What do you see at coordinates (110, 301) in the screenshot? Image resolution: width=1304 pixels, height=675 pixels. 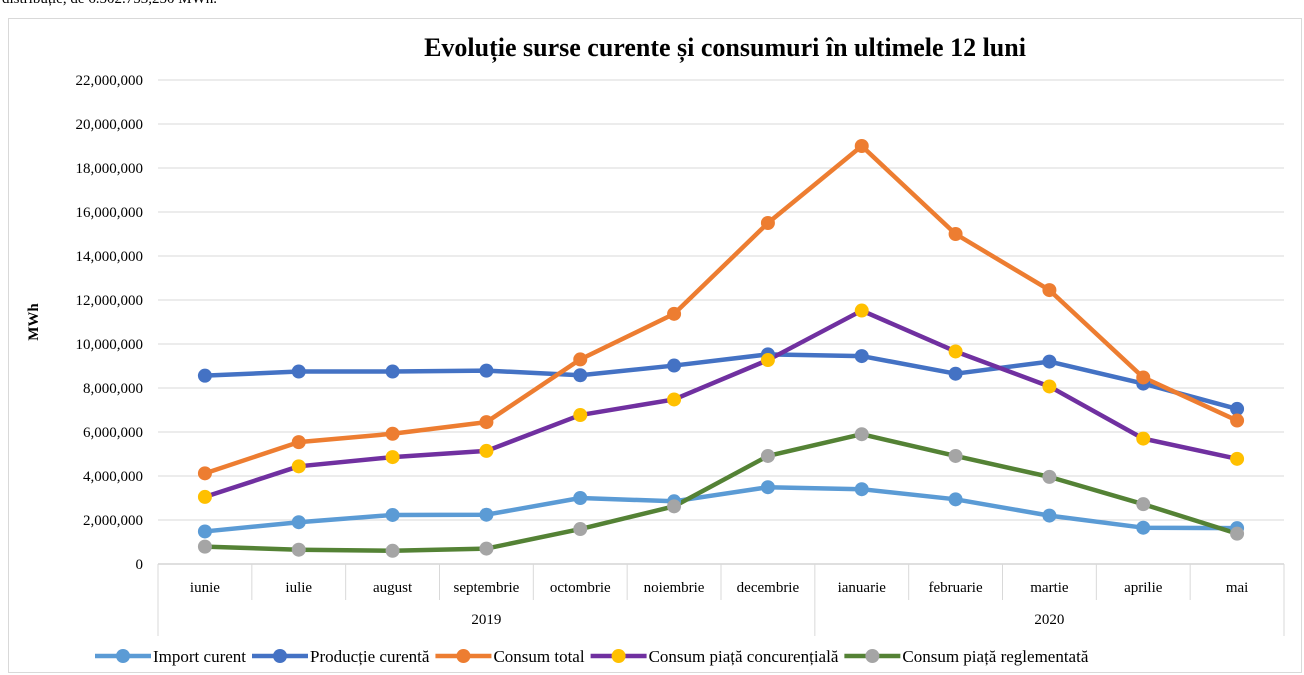 I see `y-tick-label: 12,000,000` at bounding box center [110, 301].